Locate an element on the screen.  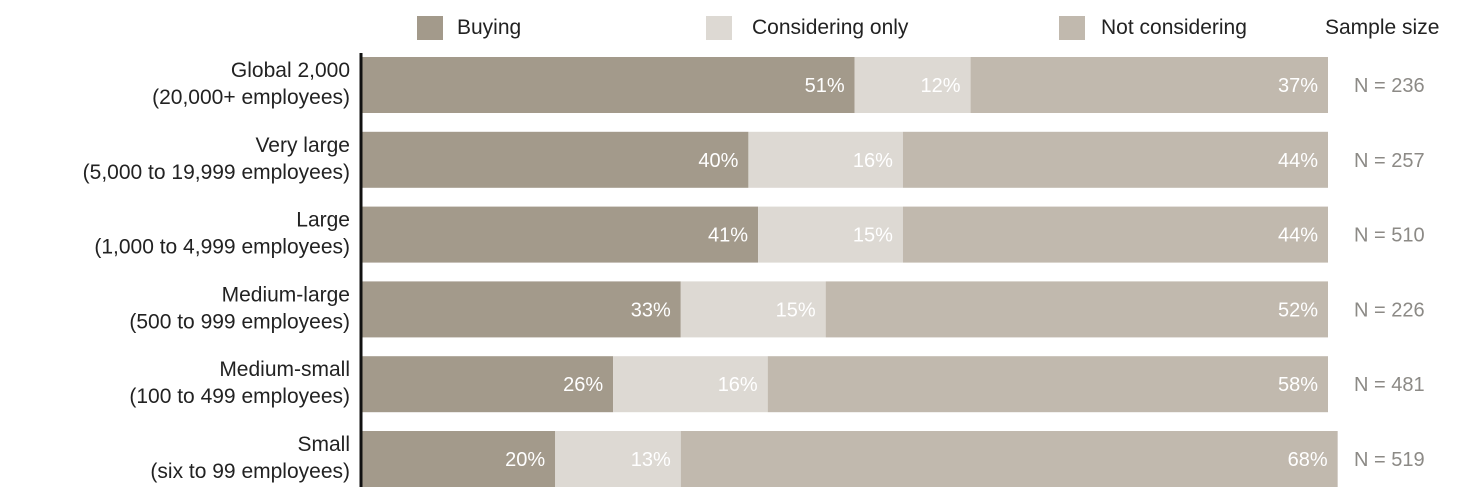
sample-size-1: N = 257 is located at coordinates (1389, 161).